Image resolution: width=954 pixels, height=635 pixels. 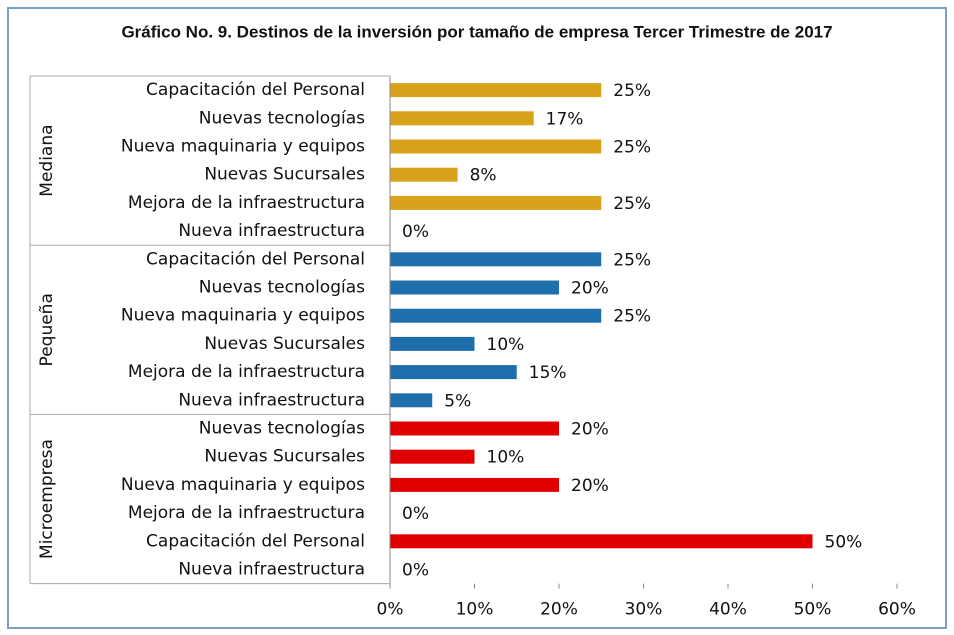 What do you see at coordinates (457, 401) in the screenshot?
I see `value-label: 5%` at bounding box center [457, 401].